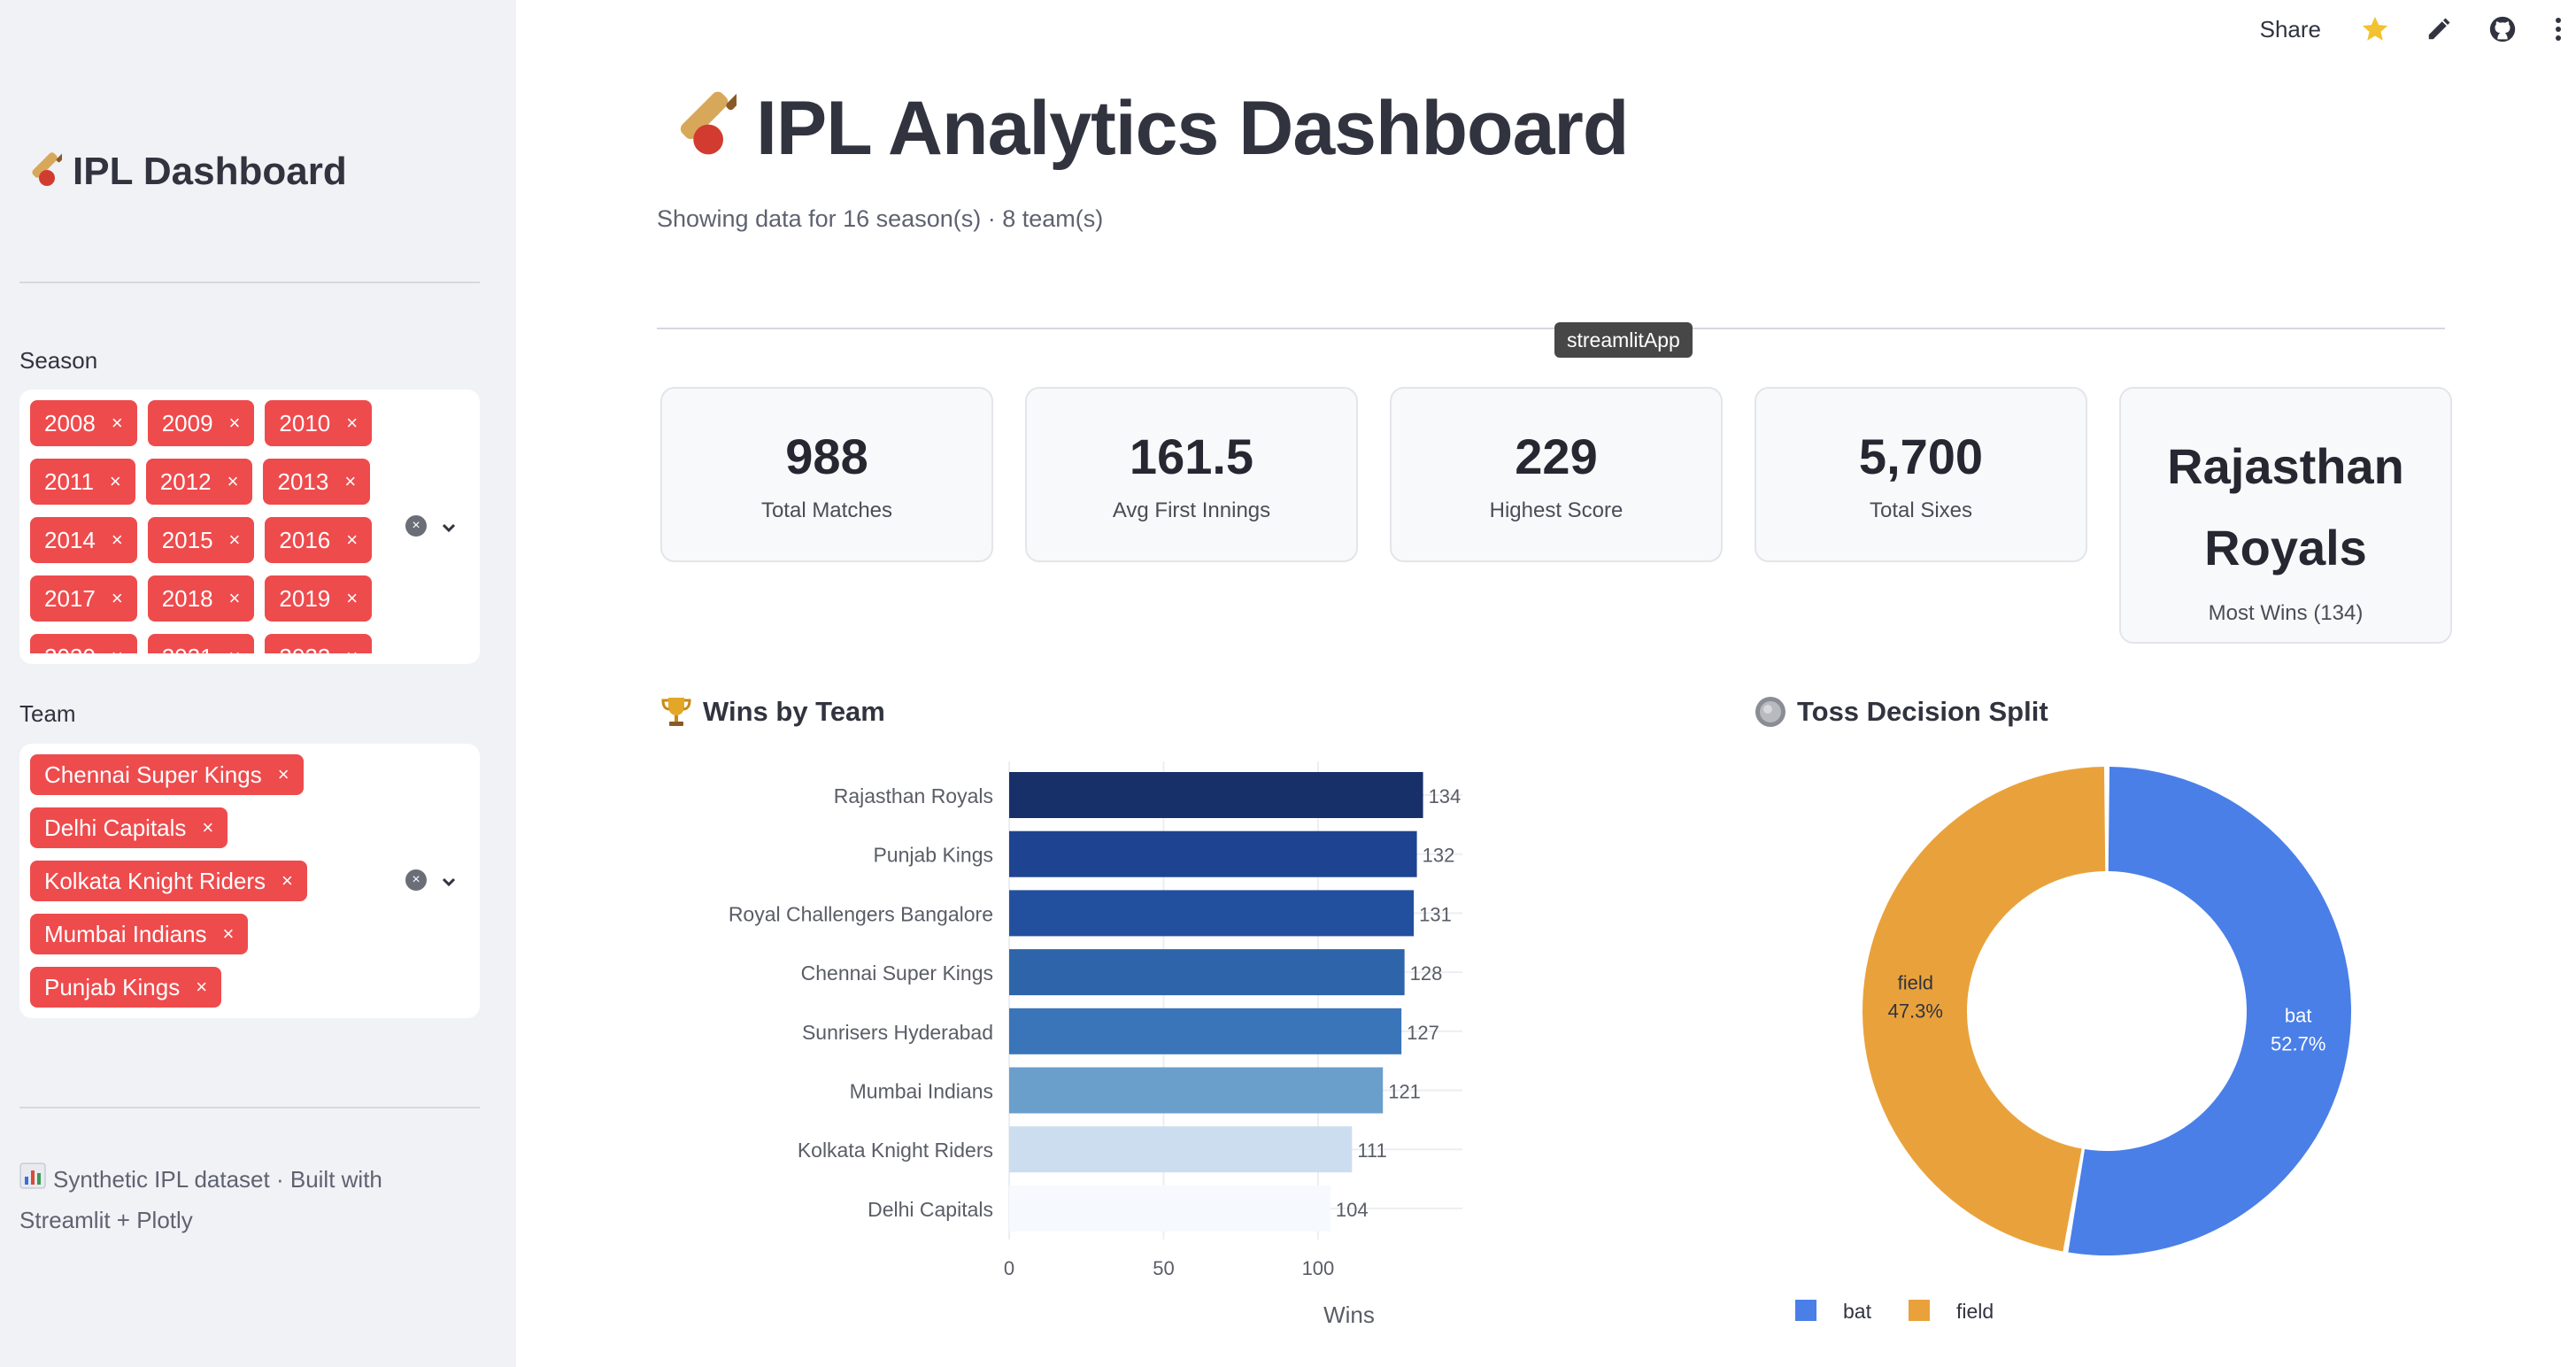  What do you see at coordinates (897, 973) in the screenshot?
I see `category-label: Chennai Super Kings` at bounding box center [897, 973].